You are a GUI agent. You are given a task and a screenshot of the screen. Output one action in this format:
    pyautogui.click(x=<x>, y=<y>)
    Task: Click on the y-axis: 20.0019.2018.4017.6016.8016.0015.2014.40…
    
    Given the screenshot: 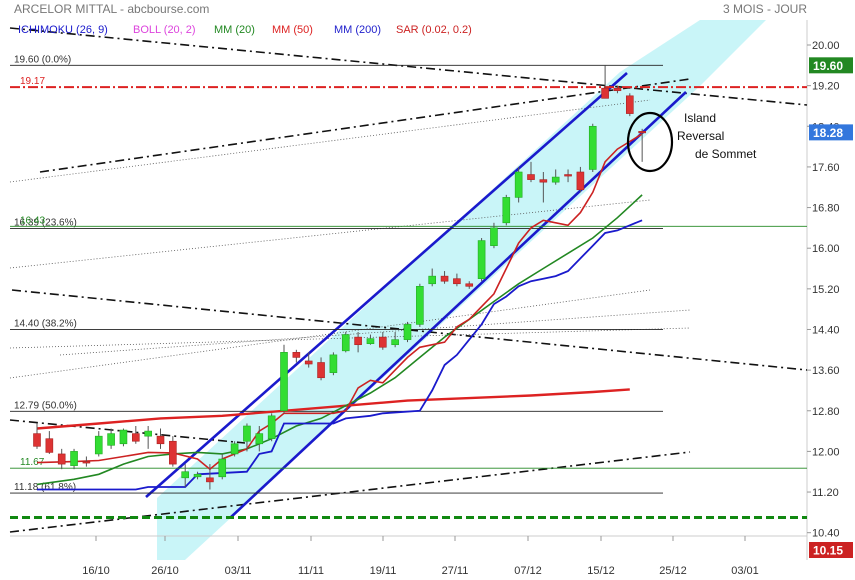 What is the action you would take?
    pyautogui.click(x=830, y=299)
    